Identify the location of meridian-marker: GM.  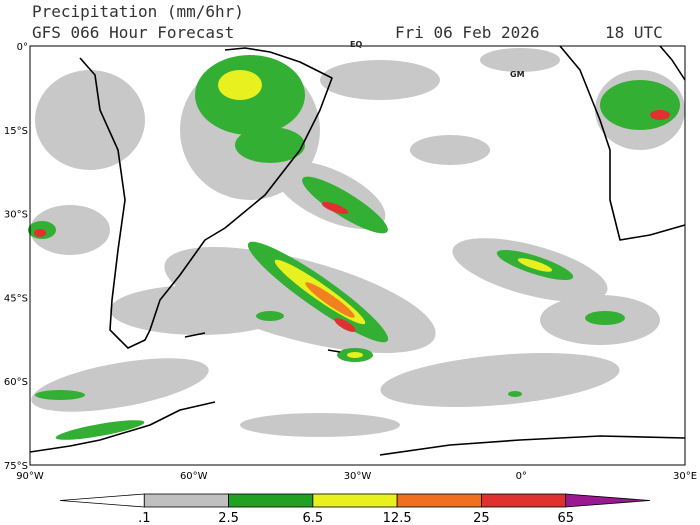
(517, 74).